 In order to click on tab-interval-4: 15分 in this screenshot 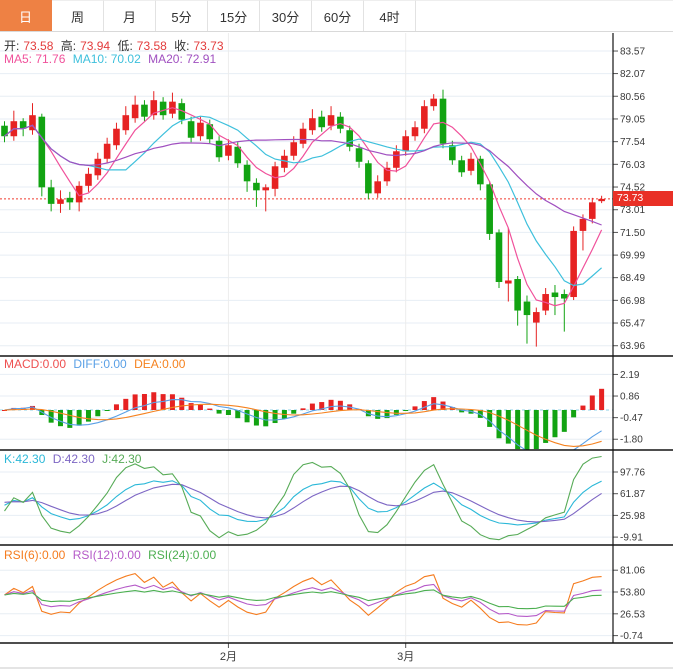, I will do `click(234, 15)`.